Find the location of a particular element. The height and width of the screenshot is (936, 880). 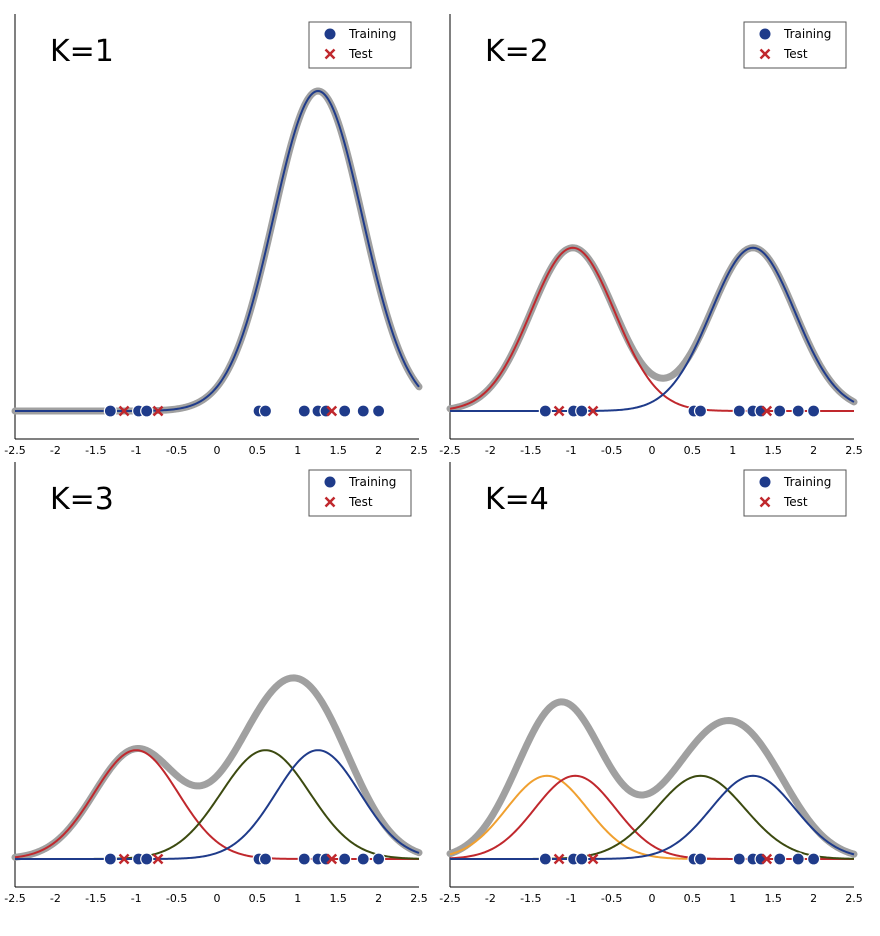

x-tick-label: 0 is located at coordinates (652, 450).